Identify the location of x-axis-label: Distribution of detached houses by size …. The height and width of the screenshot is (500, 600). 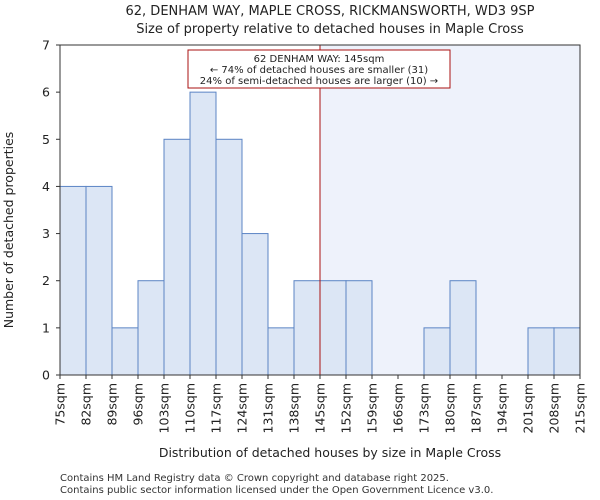
(330, 452).